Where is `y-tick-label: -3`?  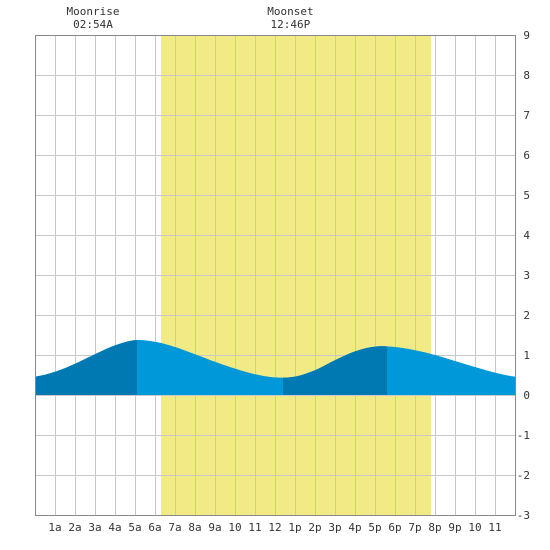
y-tick-label: -3 is located at coordinates (523, 515).